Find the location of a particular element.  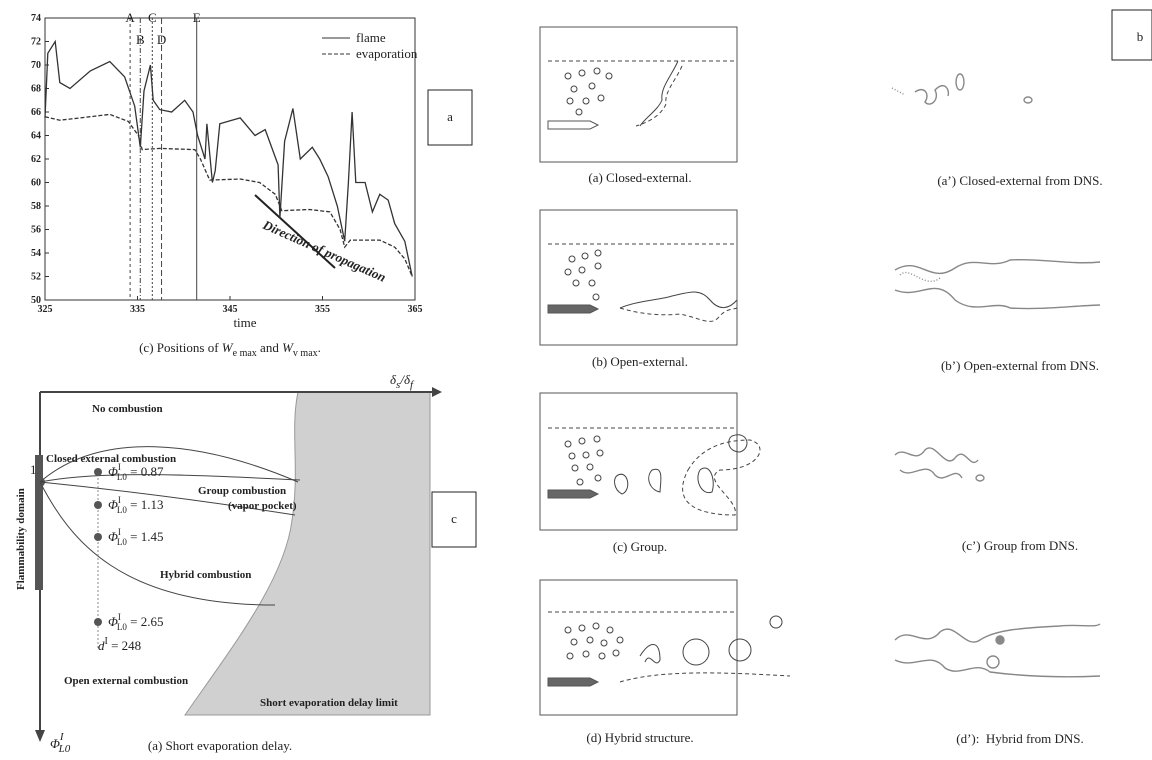

tspan-shape: / is located at coordinates (402, 379).